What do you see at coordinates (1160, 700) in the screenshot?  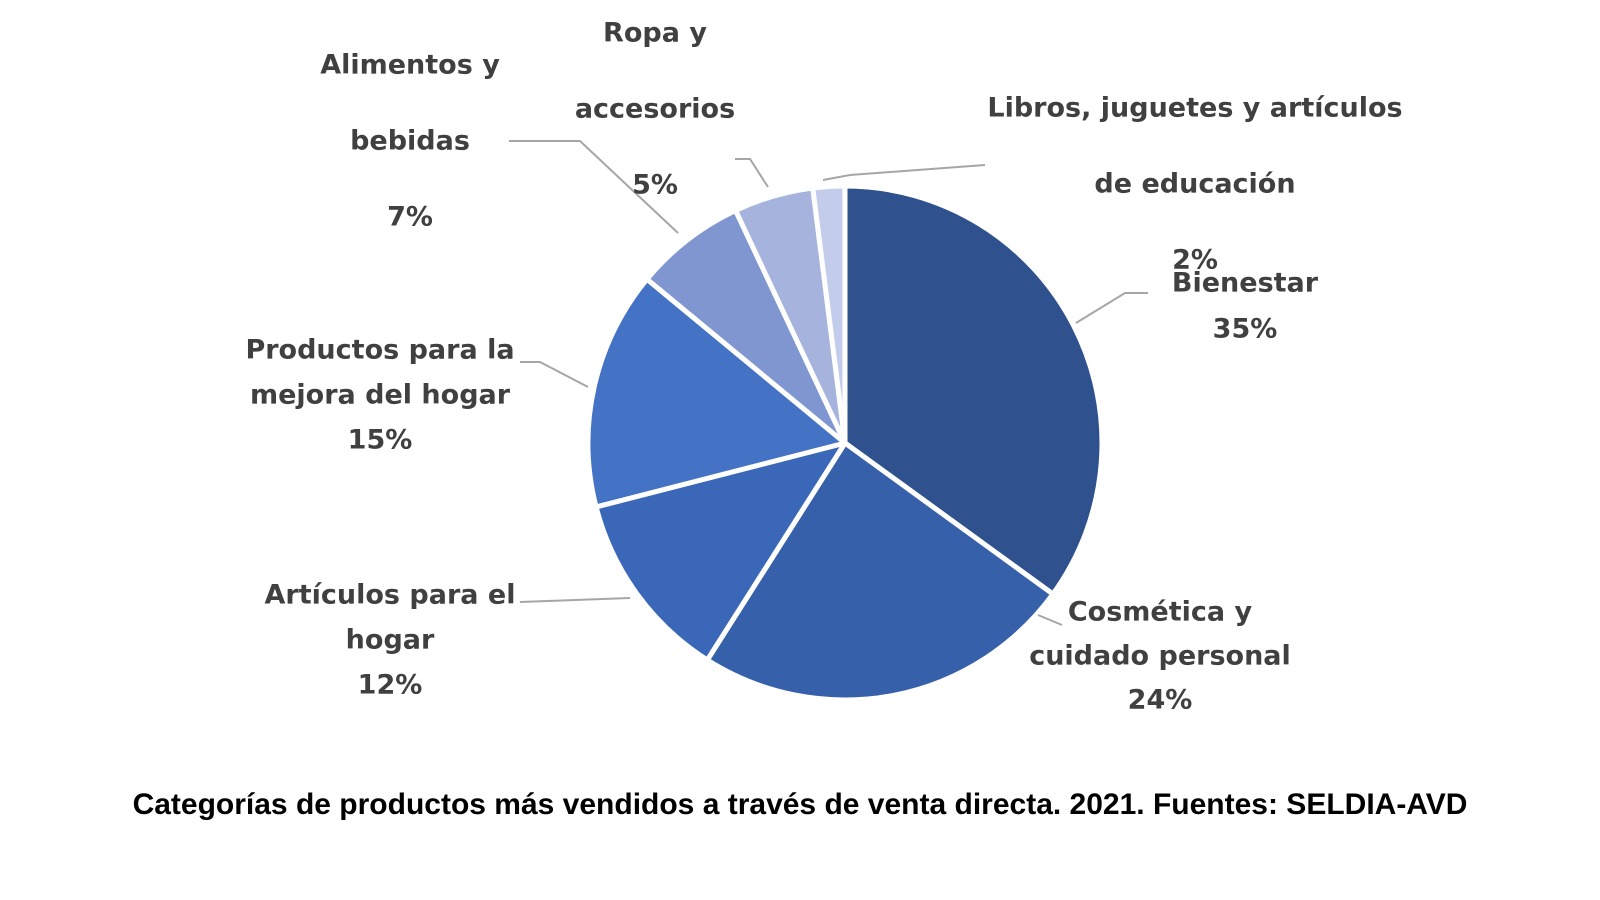 I see `slice-value-label: 24%` at bounding box center [1160, 700].